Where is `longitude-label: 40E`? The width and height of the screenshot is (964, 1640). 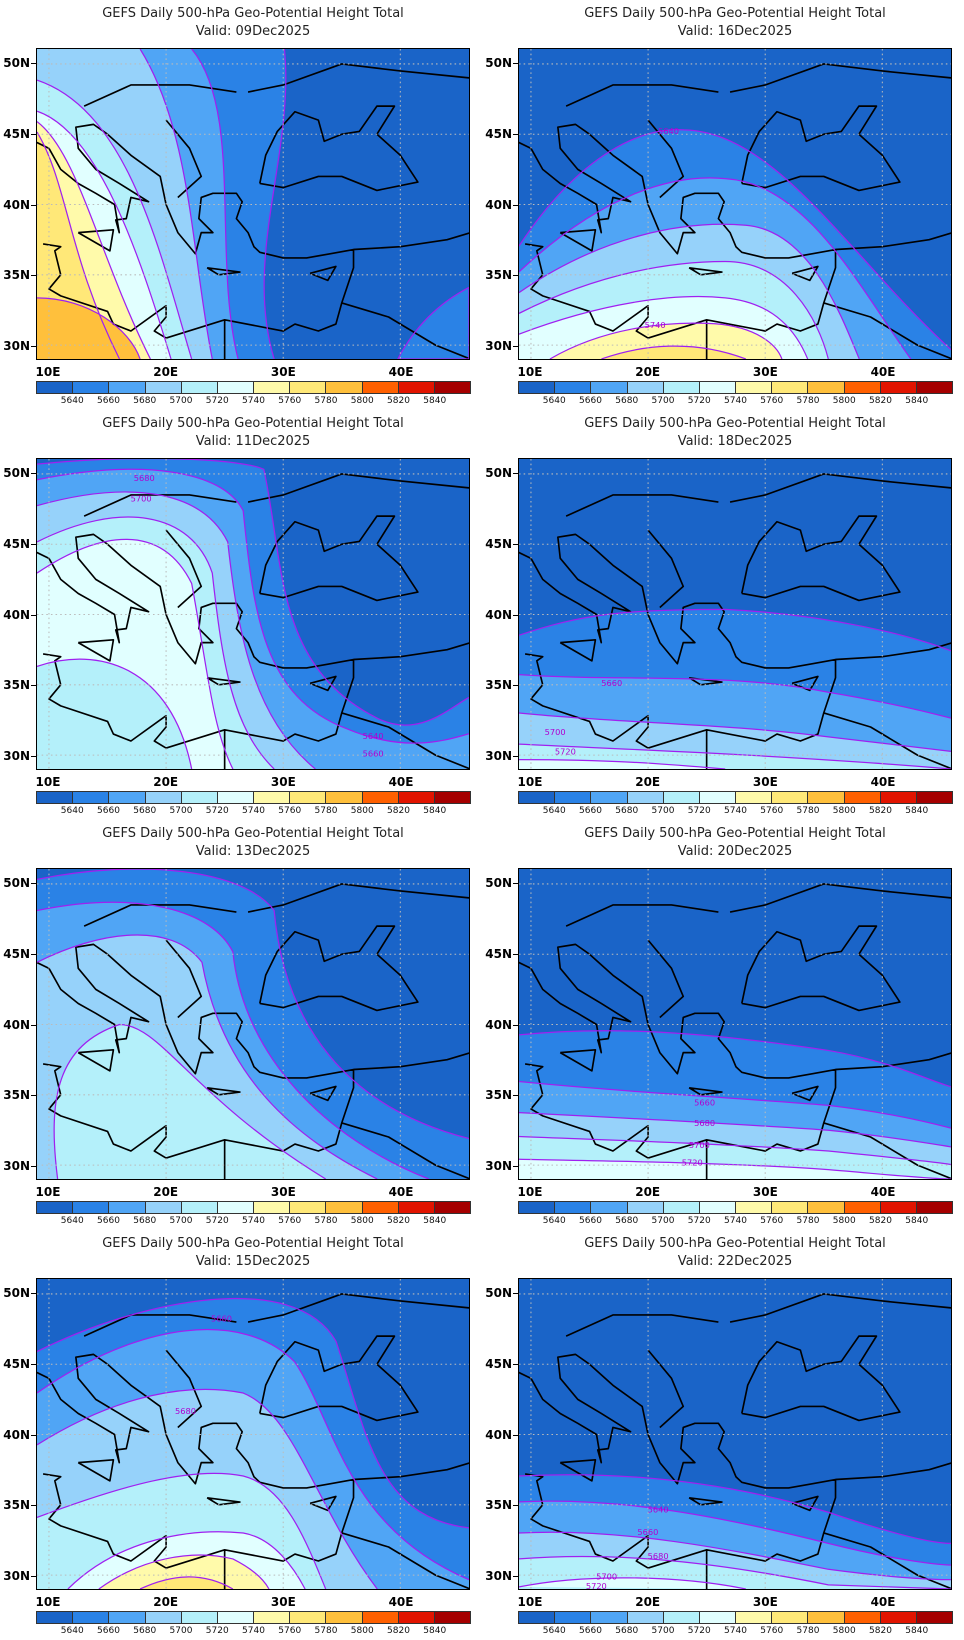 longitude-label: 40E is located at coordinates (883, 782).